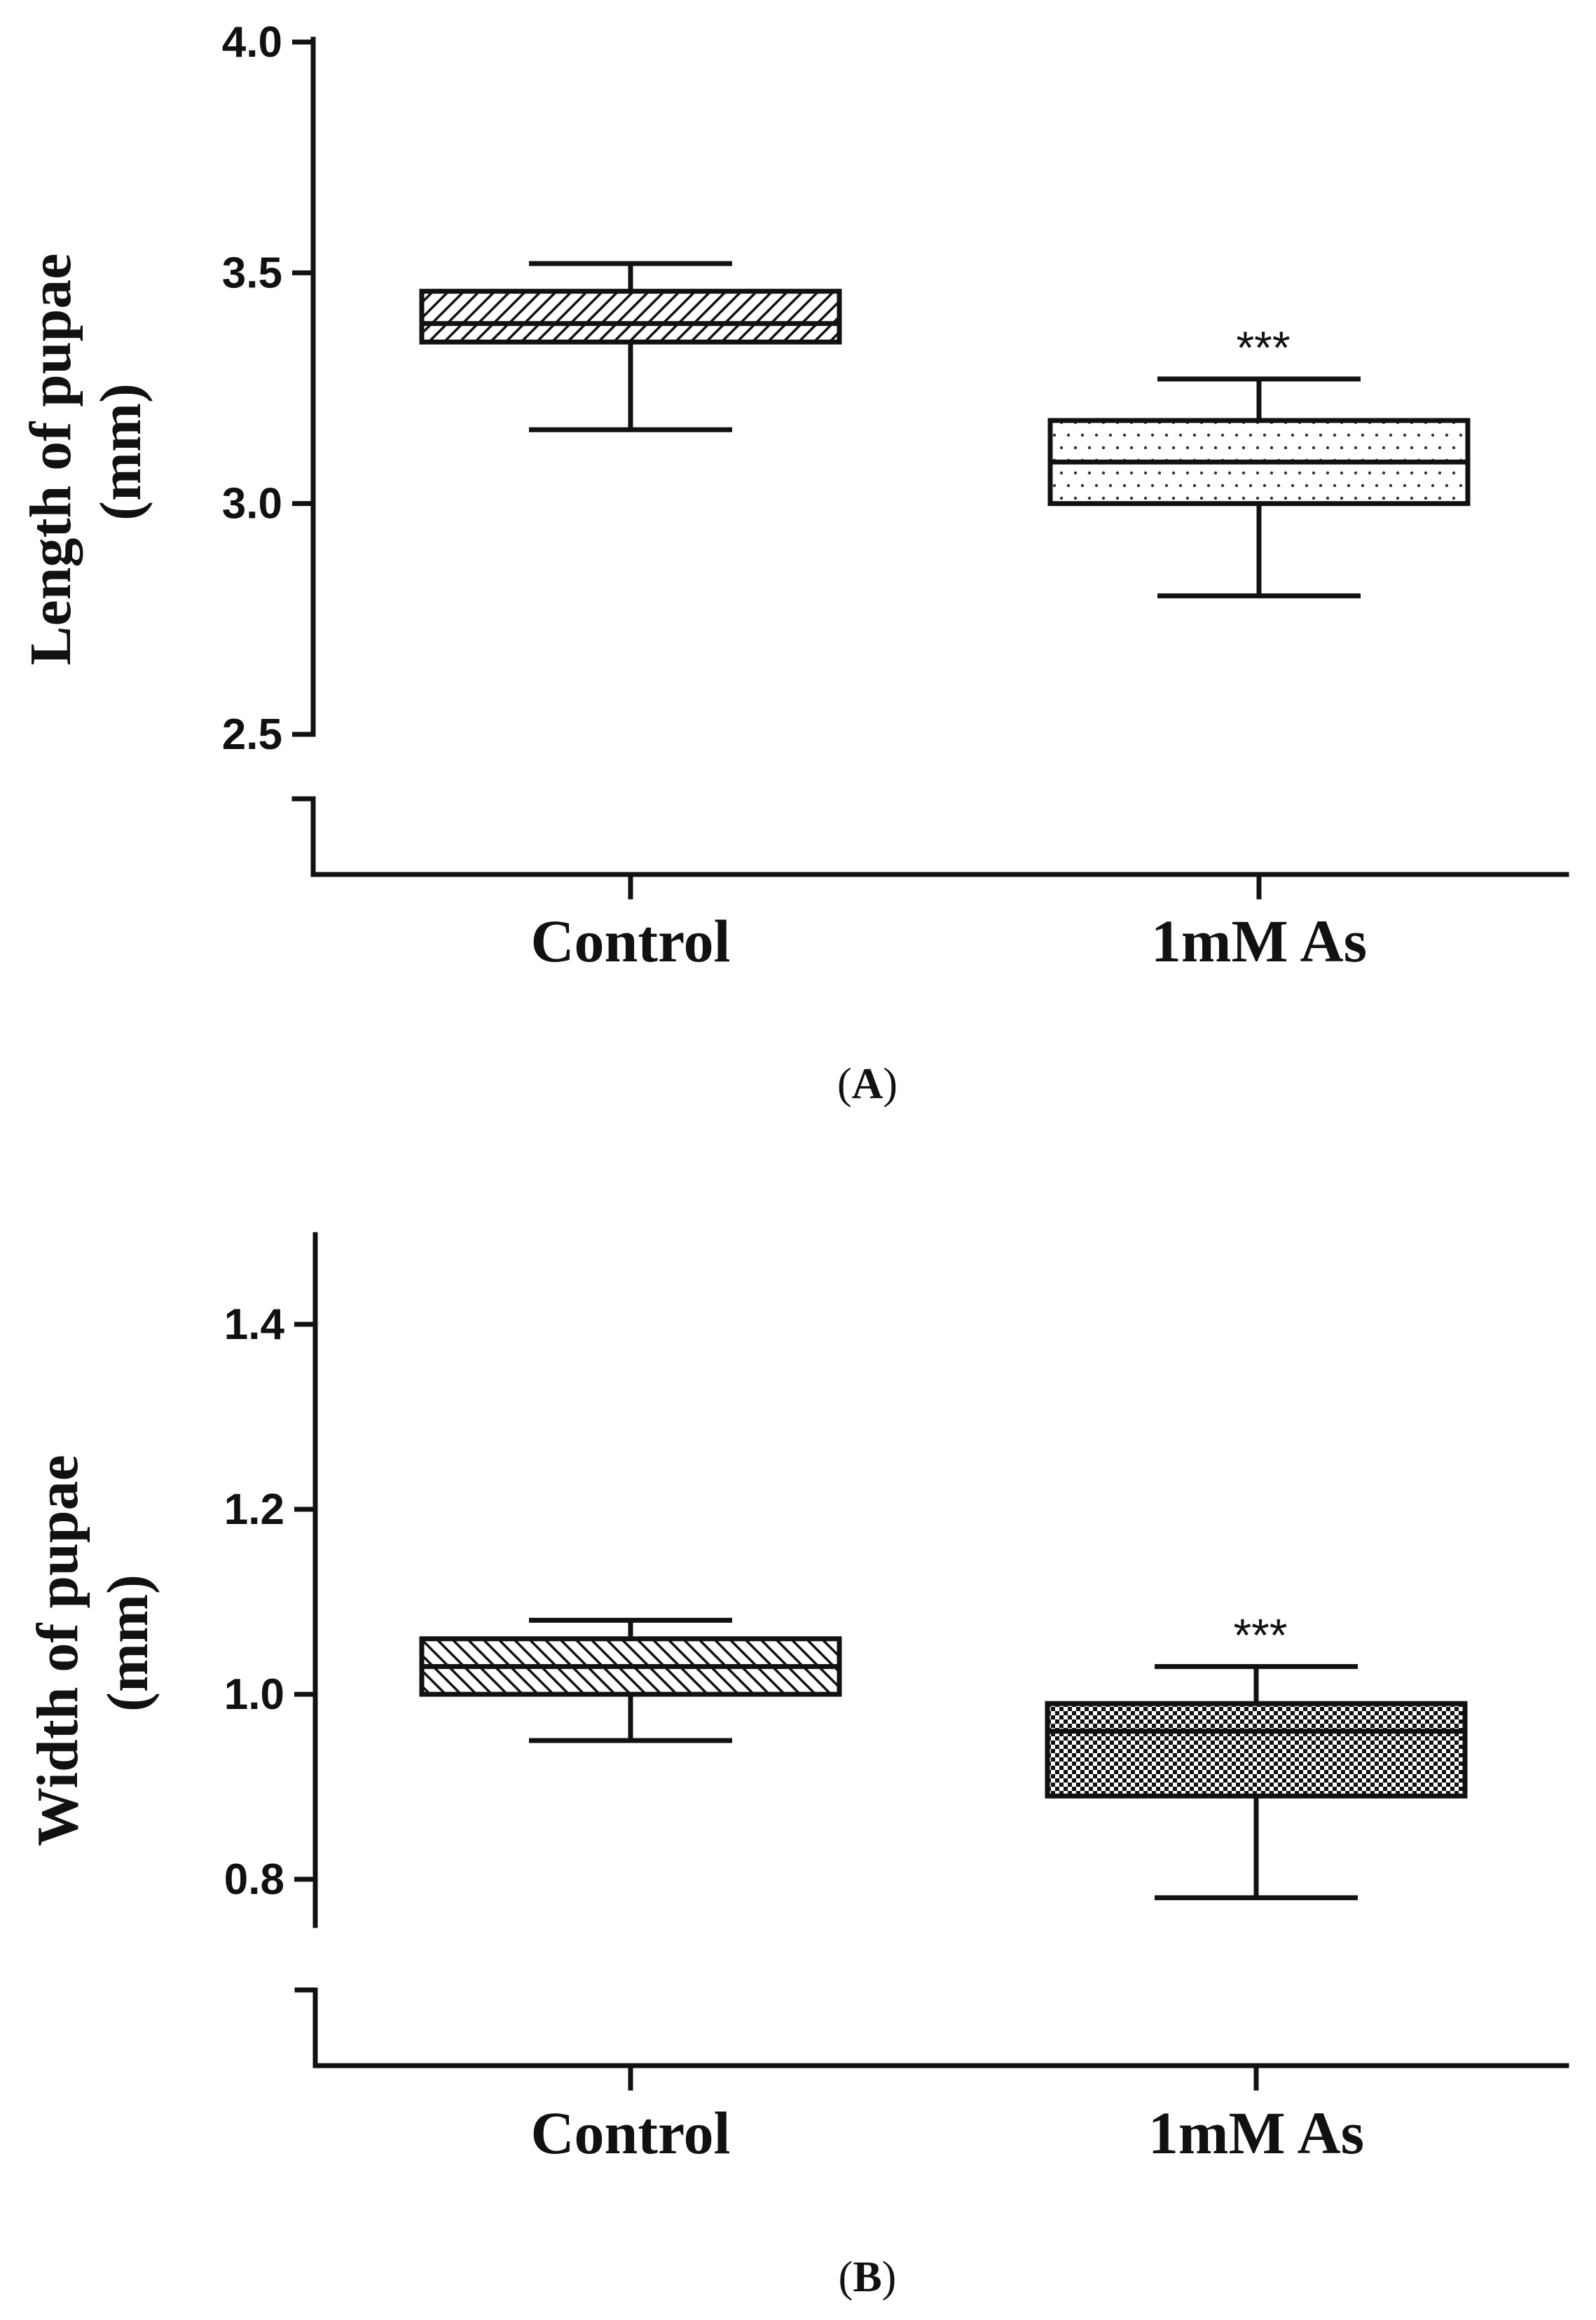 This screenshot has width=1596, height=2320. I want to click on panel-b-letter: B, so click(867, 2277).